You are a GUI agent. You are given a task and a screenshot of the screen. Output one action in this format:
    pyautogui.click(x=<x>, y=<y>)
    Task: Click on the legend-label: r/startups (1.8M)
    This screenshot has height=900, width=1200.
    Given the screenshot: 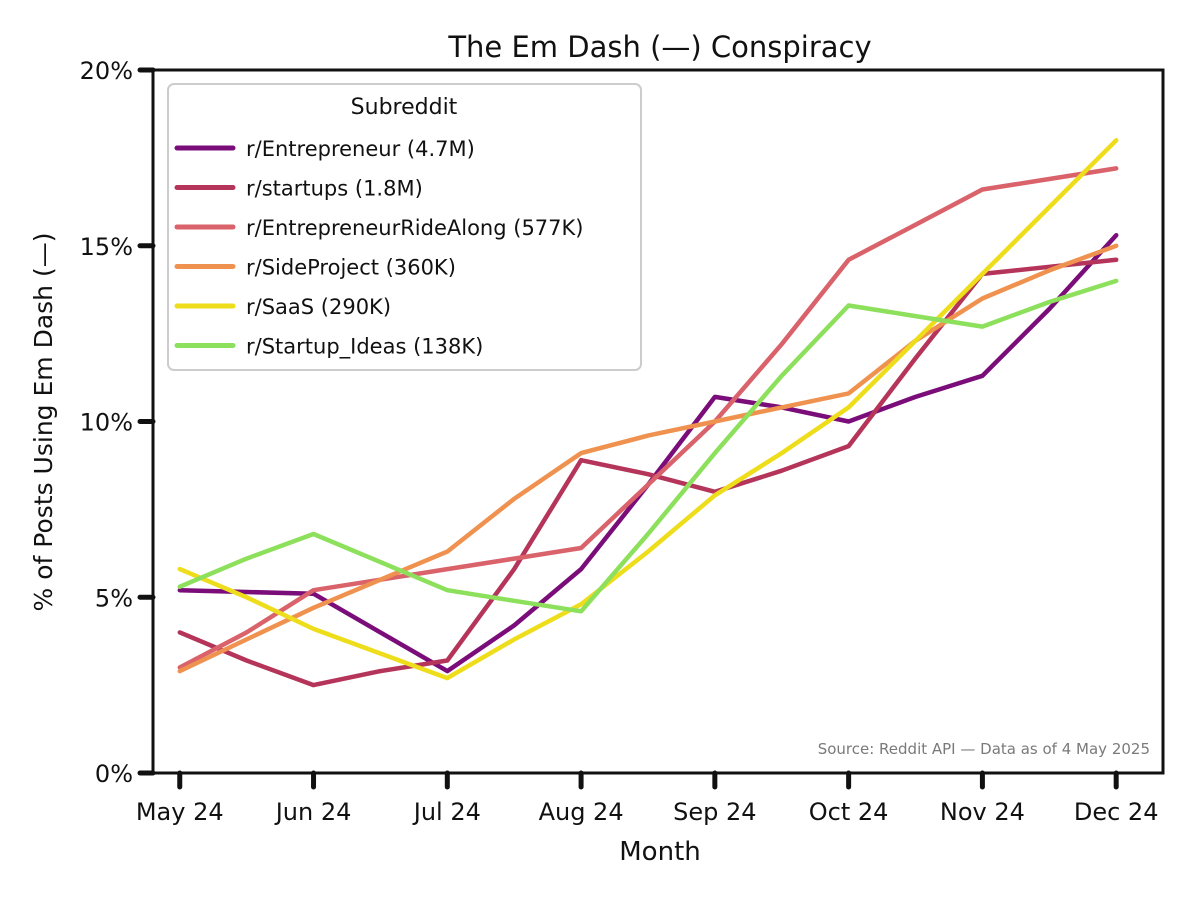 What is the action you would take?
    pyautogui.click(x=334, y=189)
    